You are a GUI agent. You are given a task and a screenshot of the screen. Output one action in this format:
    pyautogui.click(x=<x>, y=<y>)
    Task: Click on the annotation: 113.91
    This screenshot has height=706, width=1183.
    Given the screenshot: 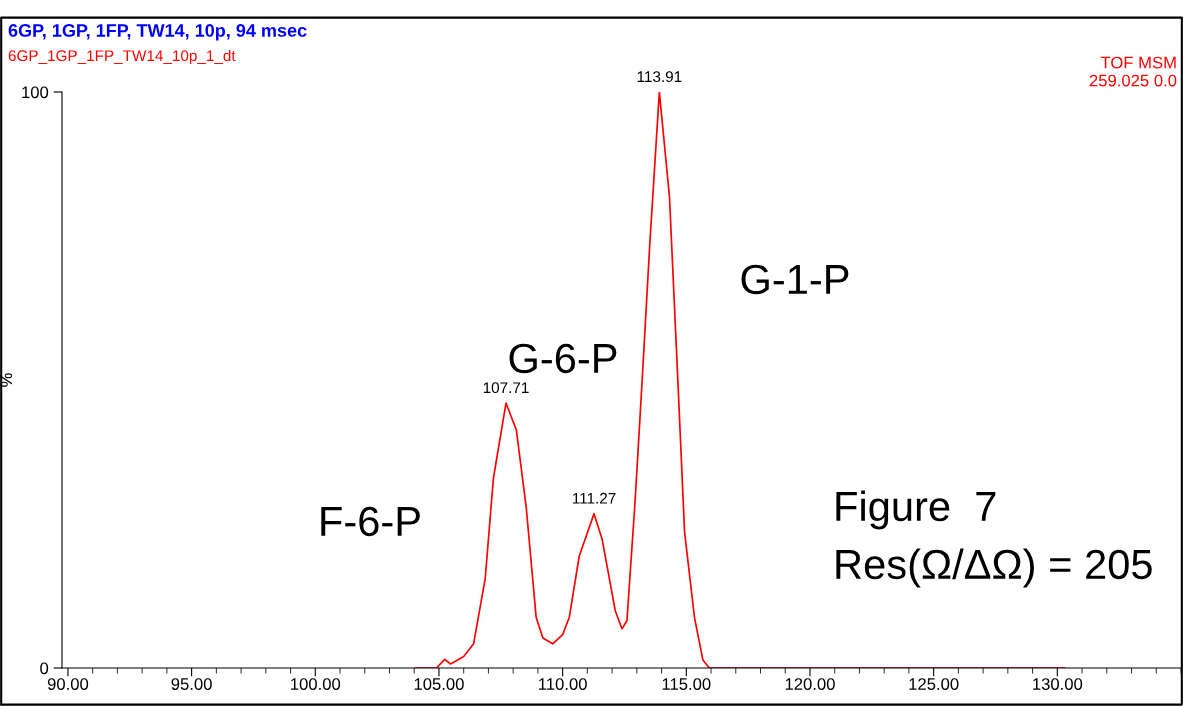 What is the action you would take?
    pyautogui.click(x=659, y=77)
    